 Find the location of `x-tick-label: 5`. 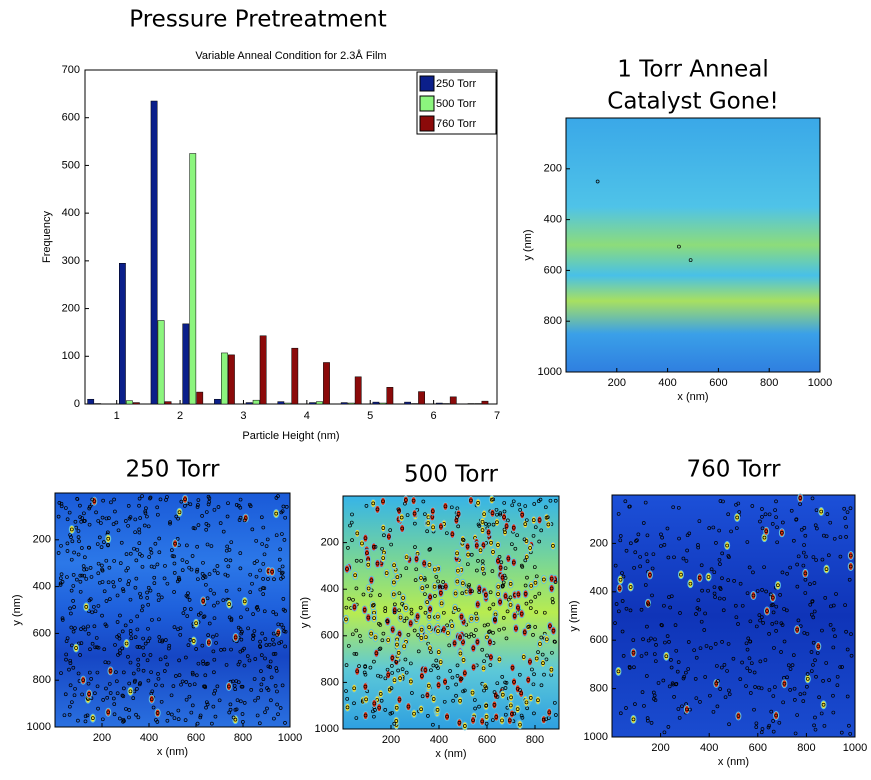

x-tick-label: 5 is located at coordinates (370, 416).